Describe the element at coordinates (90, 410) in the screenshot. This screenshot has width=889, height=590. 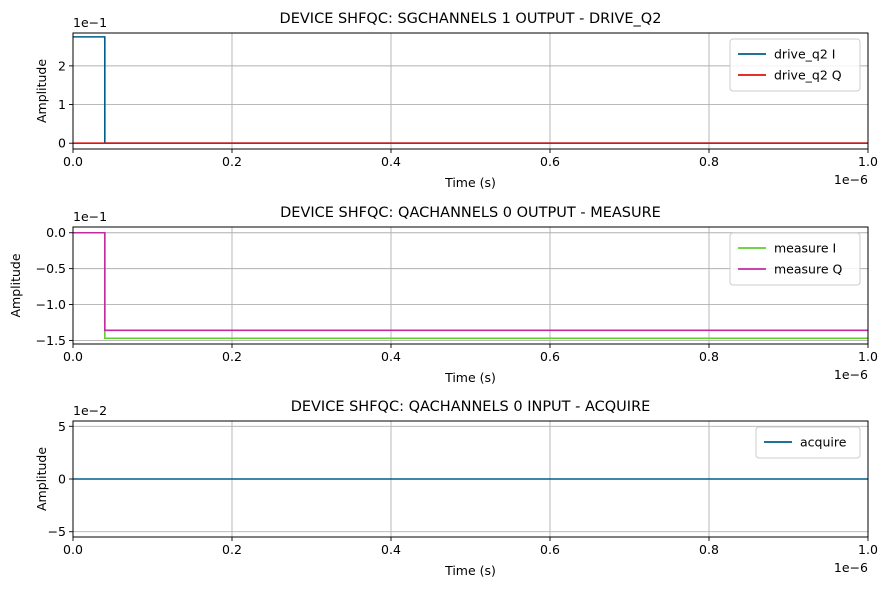
I see `y-offset-label: 1e−2` at that location.